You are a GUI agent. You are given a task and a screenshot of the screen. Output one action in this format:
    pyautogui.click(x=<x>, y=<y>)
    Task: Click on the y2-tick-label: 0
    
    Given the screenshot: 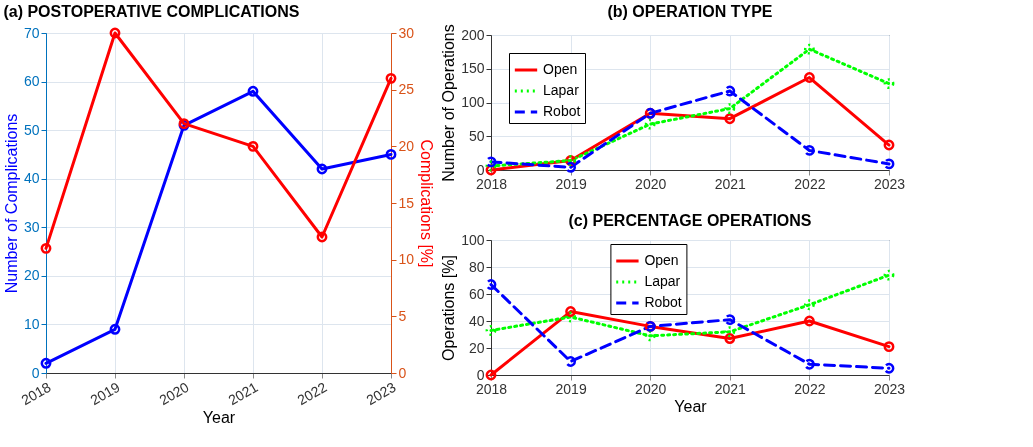 What is the action you would take?
    pyautogui.click(x=402, y=372)
    